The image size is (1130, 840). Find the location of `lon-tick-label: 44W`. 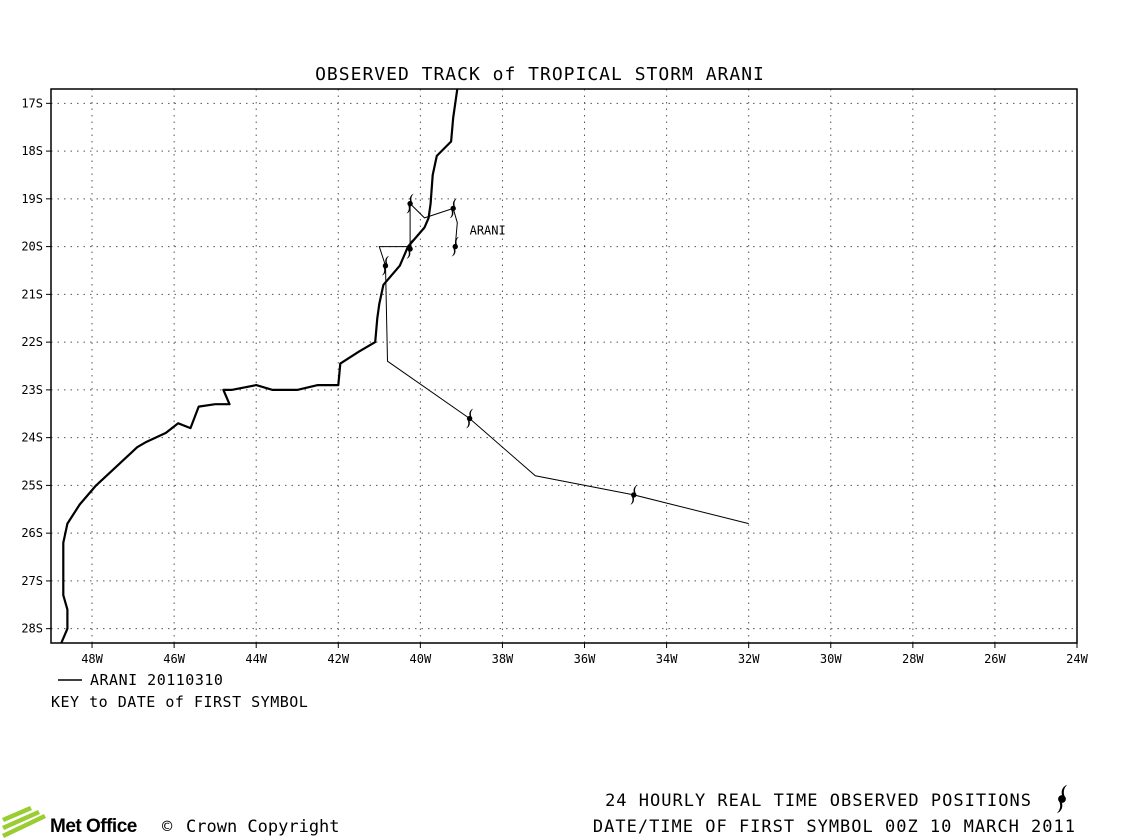

lon-tick-label: 44W is located at coordinates (256, 659).